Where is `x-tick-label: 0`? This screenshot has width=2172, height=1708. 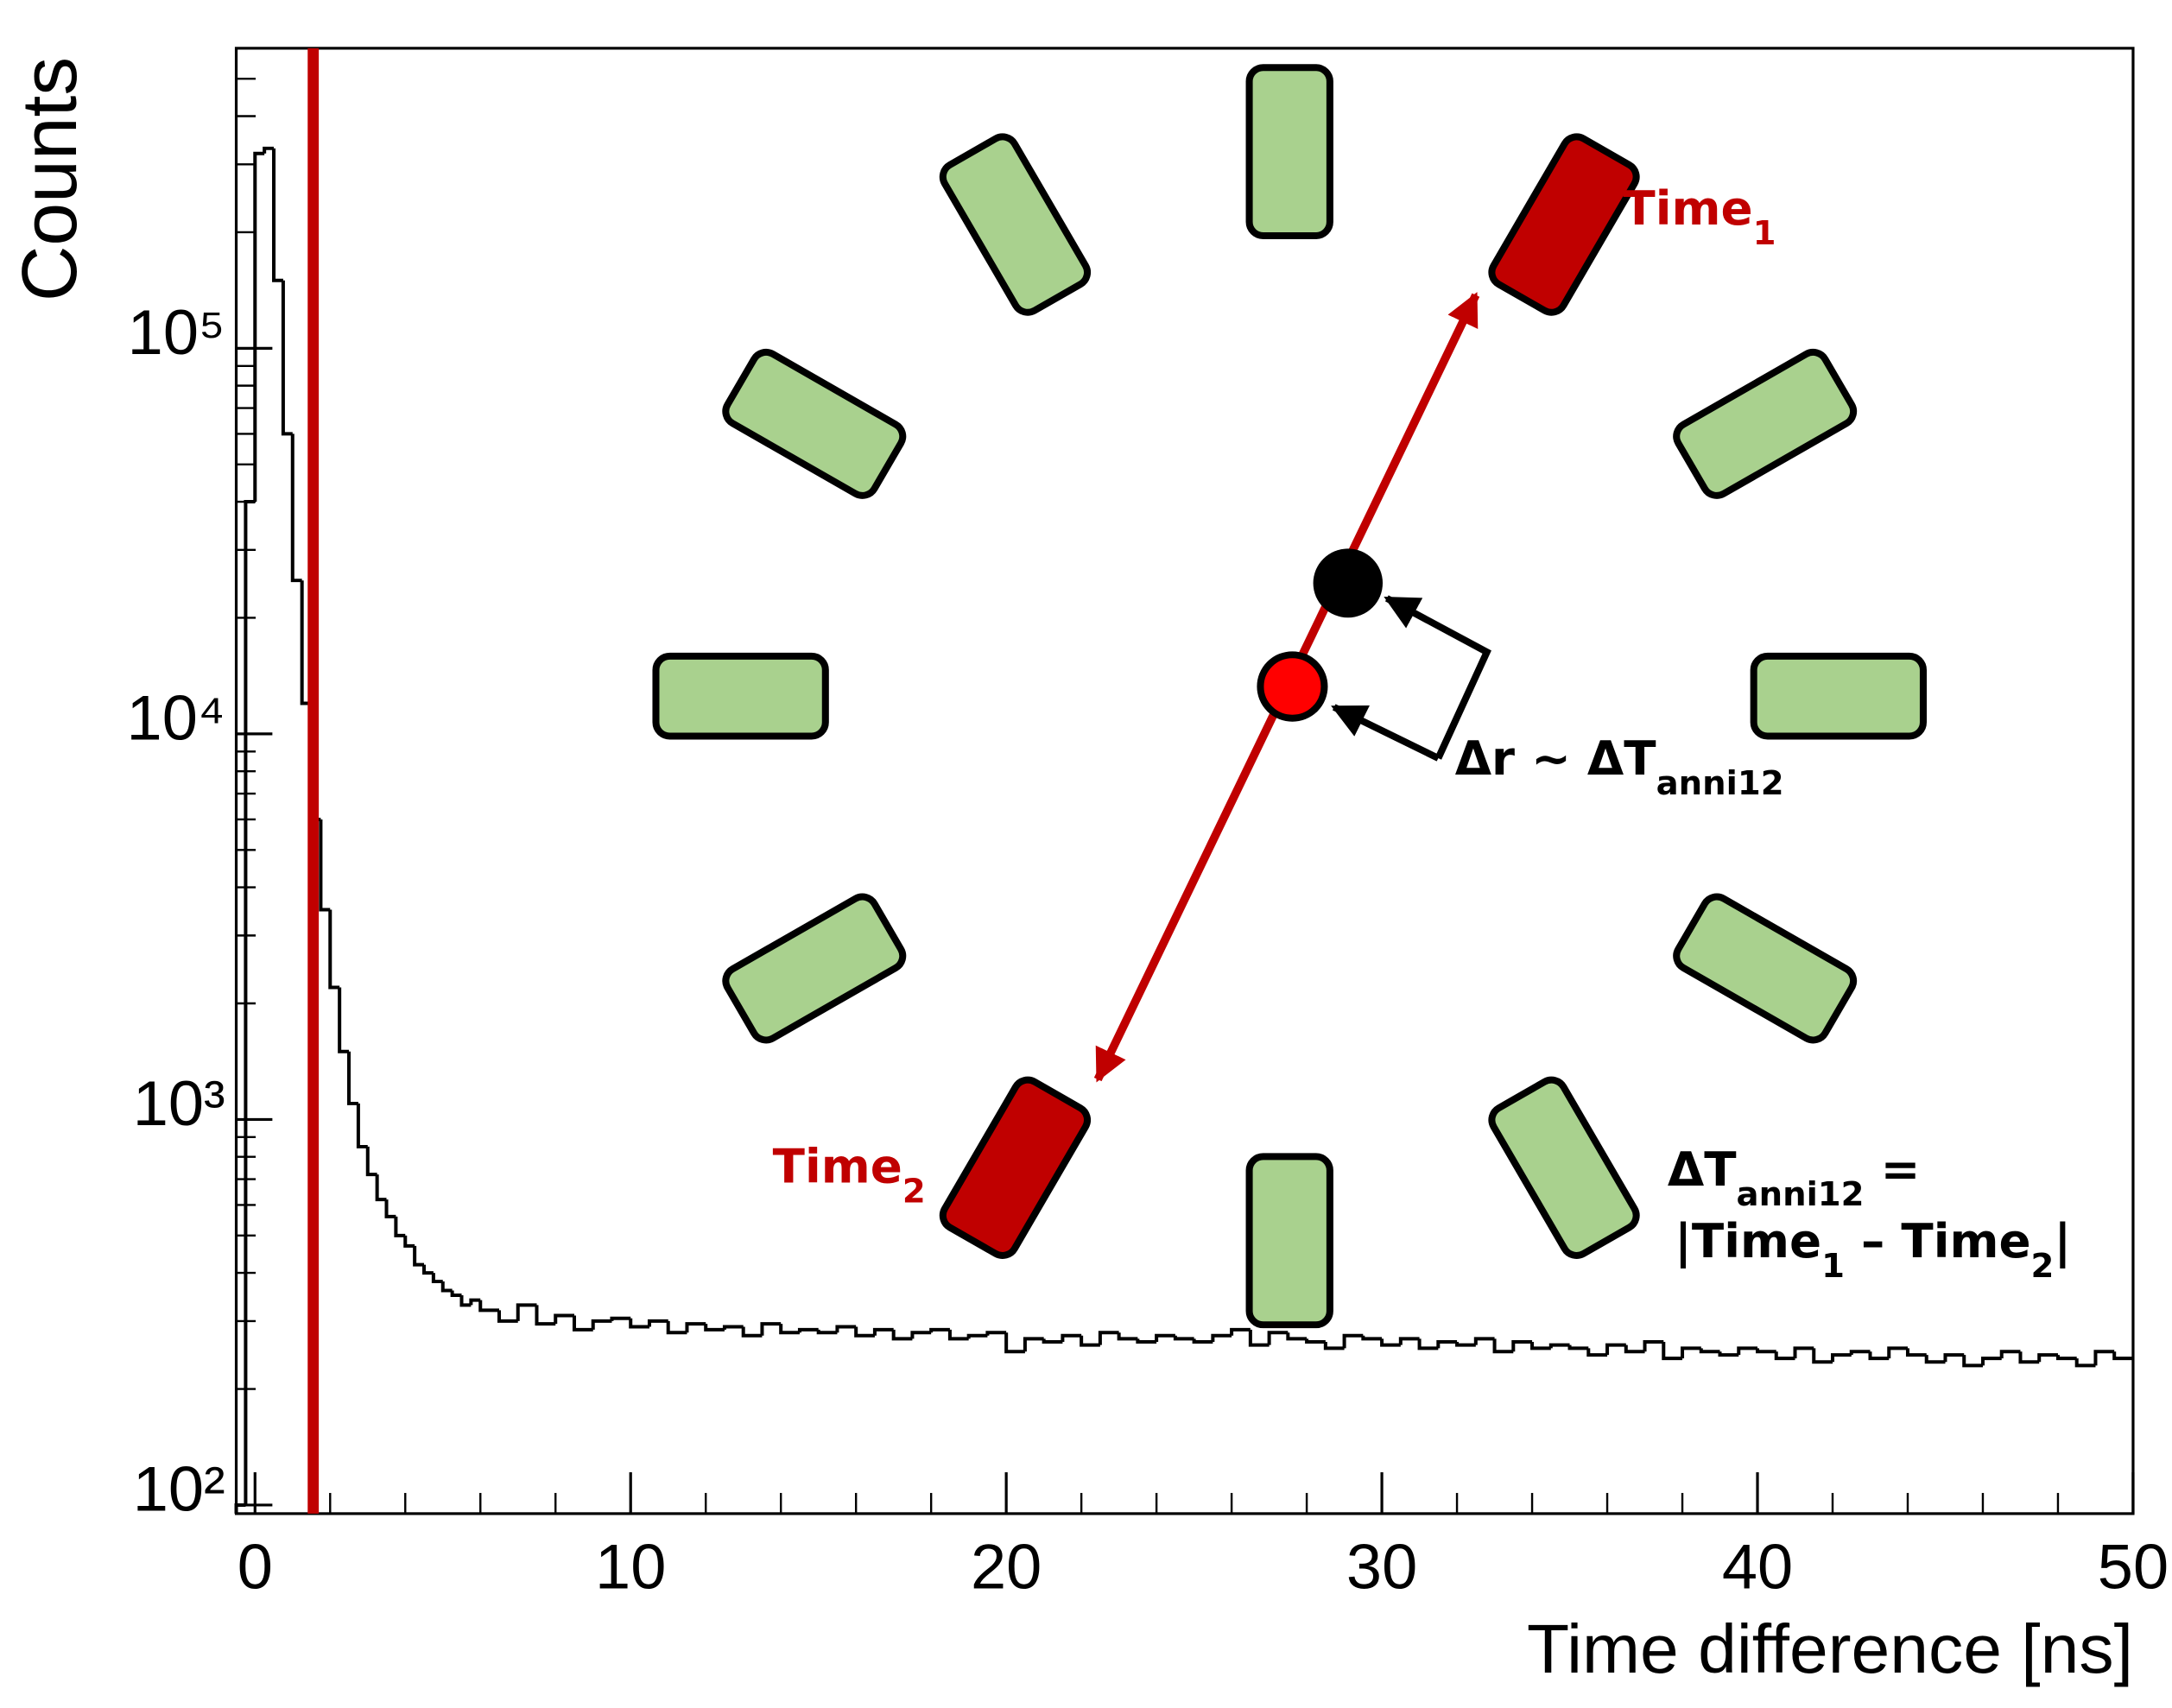
x-tick-label: 0 is located at coordinates (255, 1567).